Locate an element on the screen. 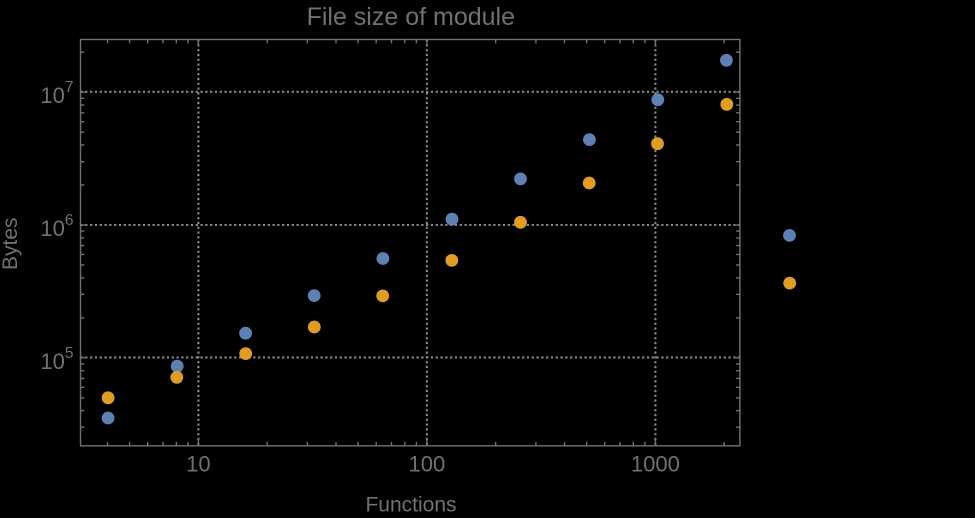 This screenshot has height=518, width=975. svg-text: 10 is located at coordinates (198, 463).